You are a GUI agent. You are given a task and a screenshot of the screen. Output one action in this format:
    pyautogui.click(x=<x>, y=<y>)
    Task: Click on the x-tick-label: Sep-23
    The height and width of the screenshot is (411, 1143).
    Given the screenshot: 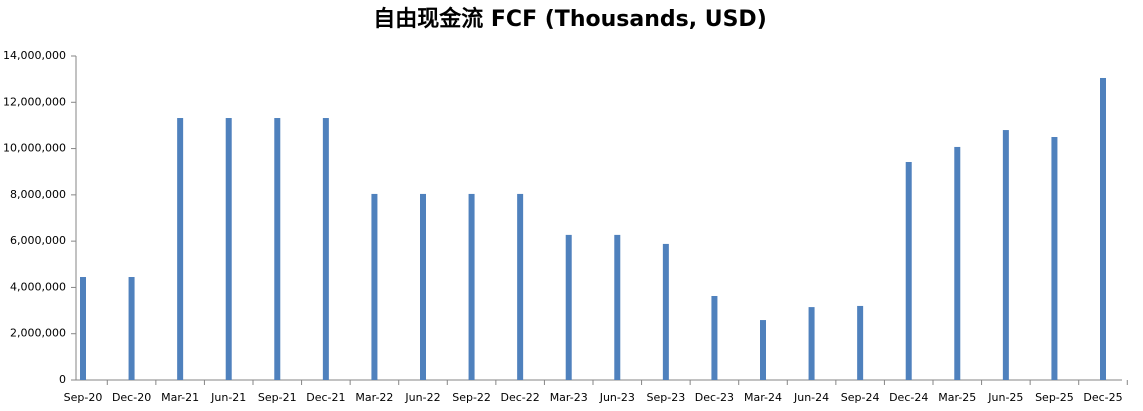 What is the action you would take?
    pyautogui.click(x=666, y=397)
    